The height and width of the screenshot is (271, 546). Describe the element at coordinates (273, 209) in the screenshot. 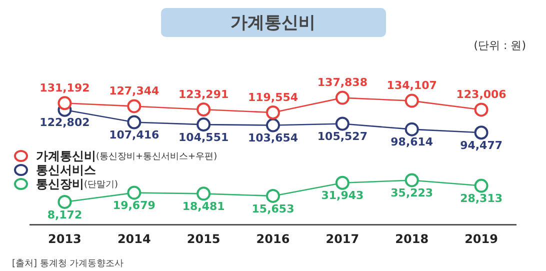

I see `data-label: 15,653` at that location.